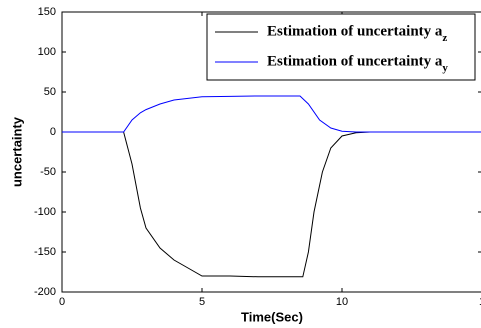  Describe the element at coordinates (16, 151) in the screenshot. I see `y-axis-label: uncertainty` at that location.